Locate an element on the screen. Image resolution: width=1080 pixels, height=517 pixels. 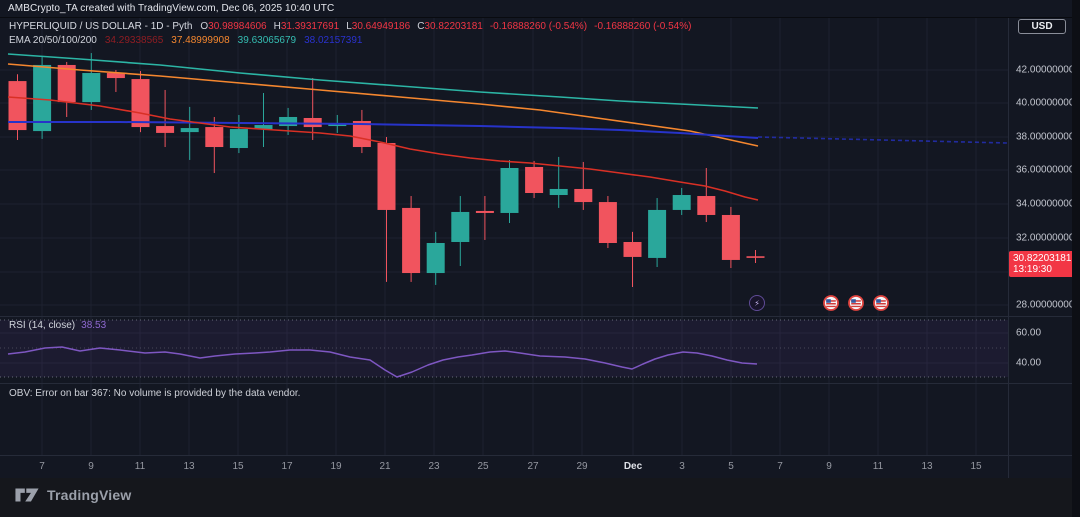
price-axis-label: 32.00000000 is located at coordinates (1045, 238).